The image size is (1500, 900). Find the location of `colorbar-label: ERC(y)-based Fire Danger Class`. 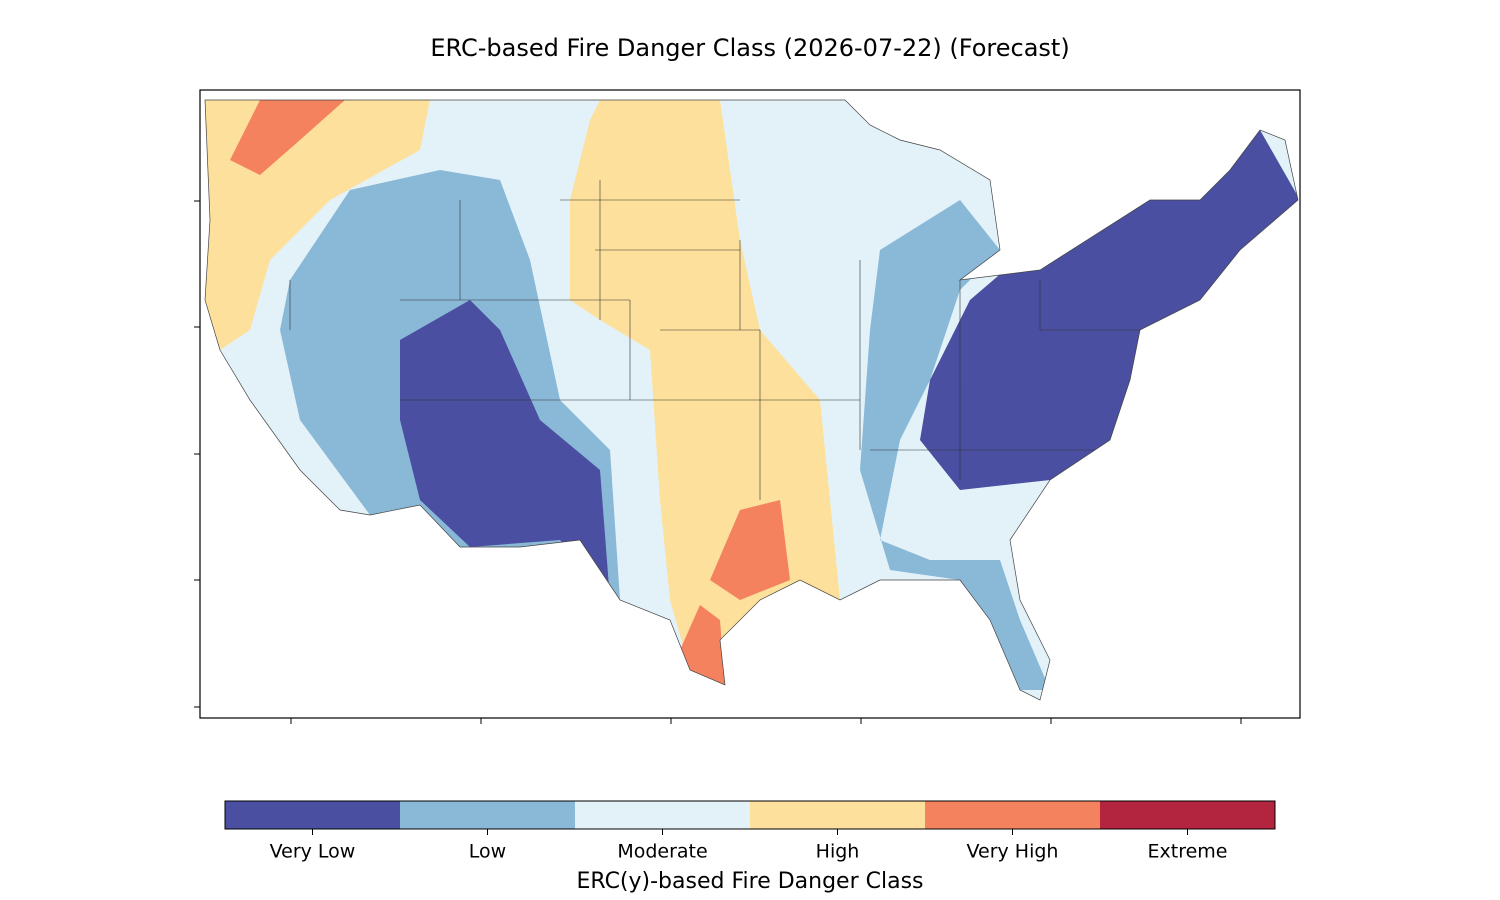

colorbar-label: ERC(y)-based Fire Danger Class is located at coordinates (749, 881).